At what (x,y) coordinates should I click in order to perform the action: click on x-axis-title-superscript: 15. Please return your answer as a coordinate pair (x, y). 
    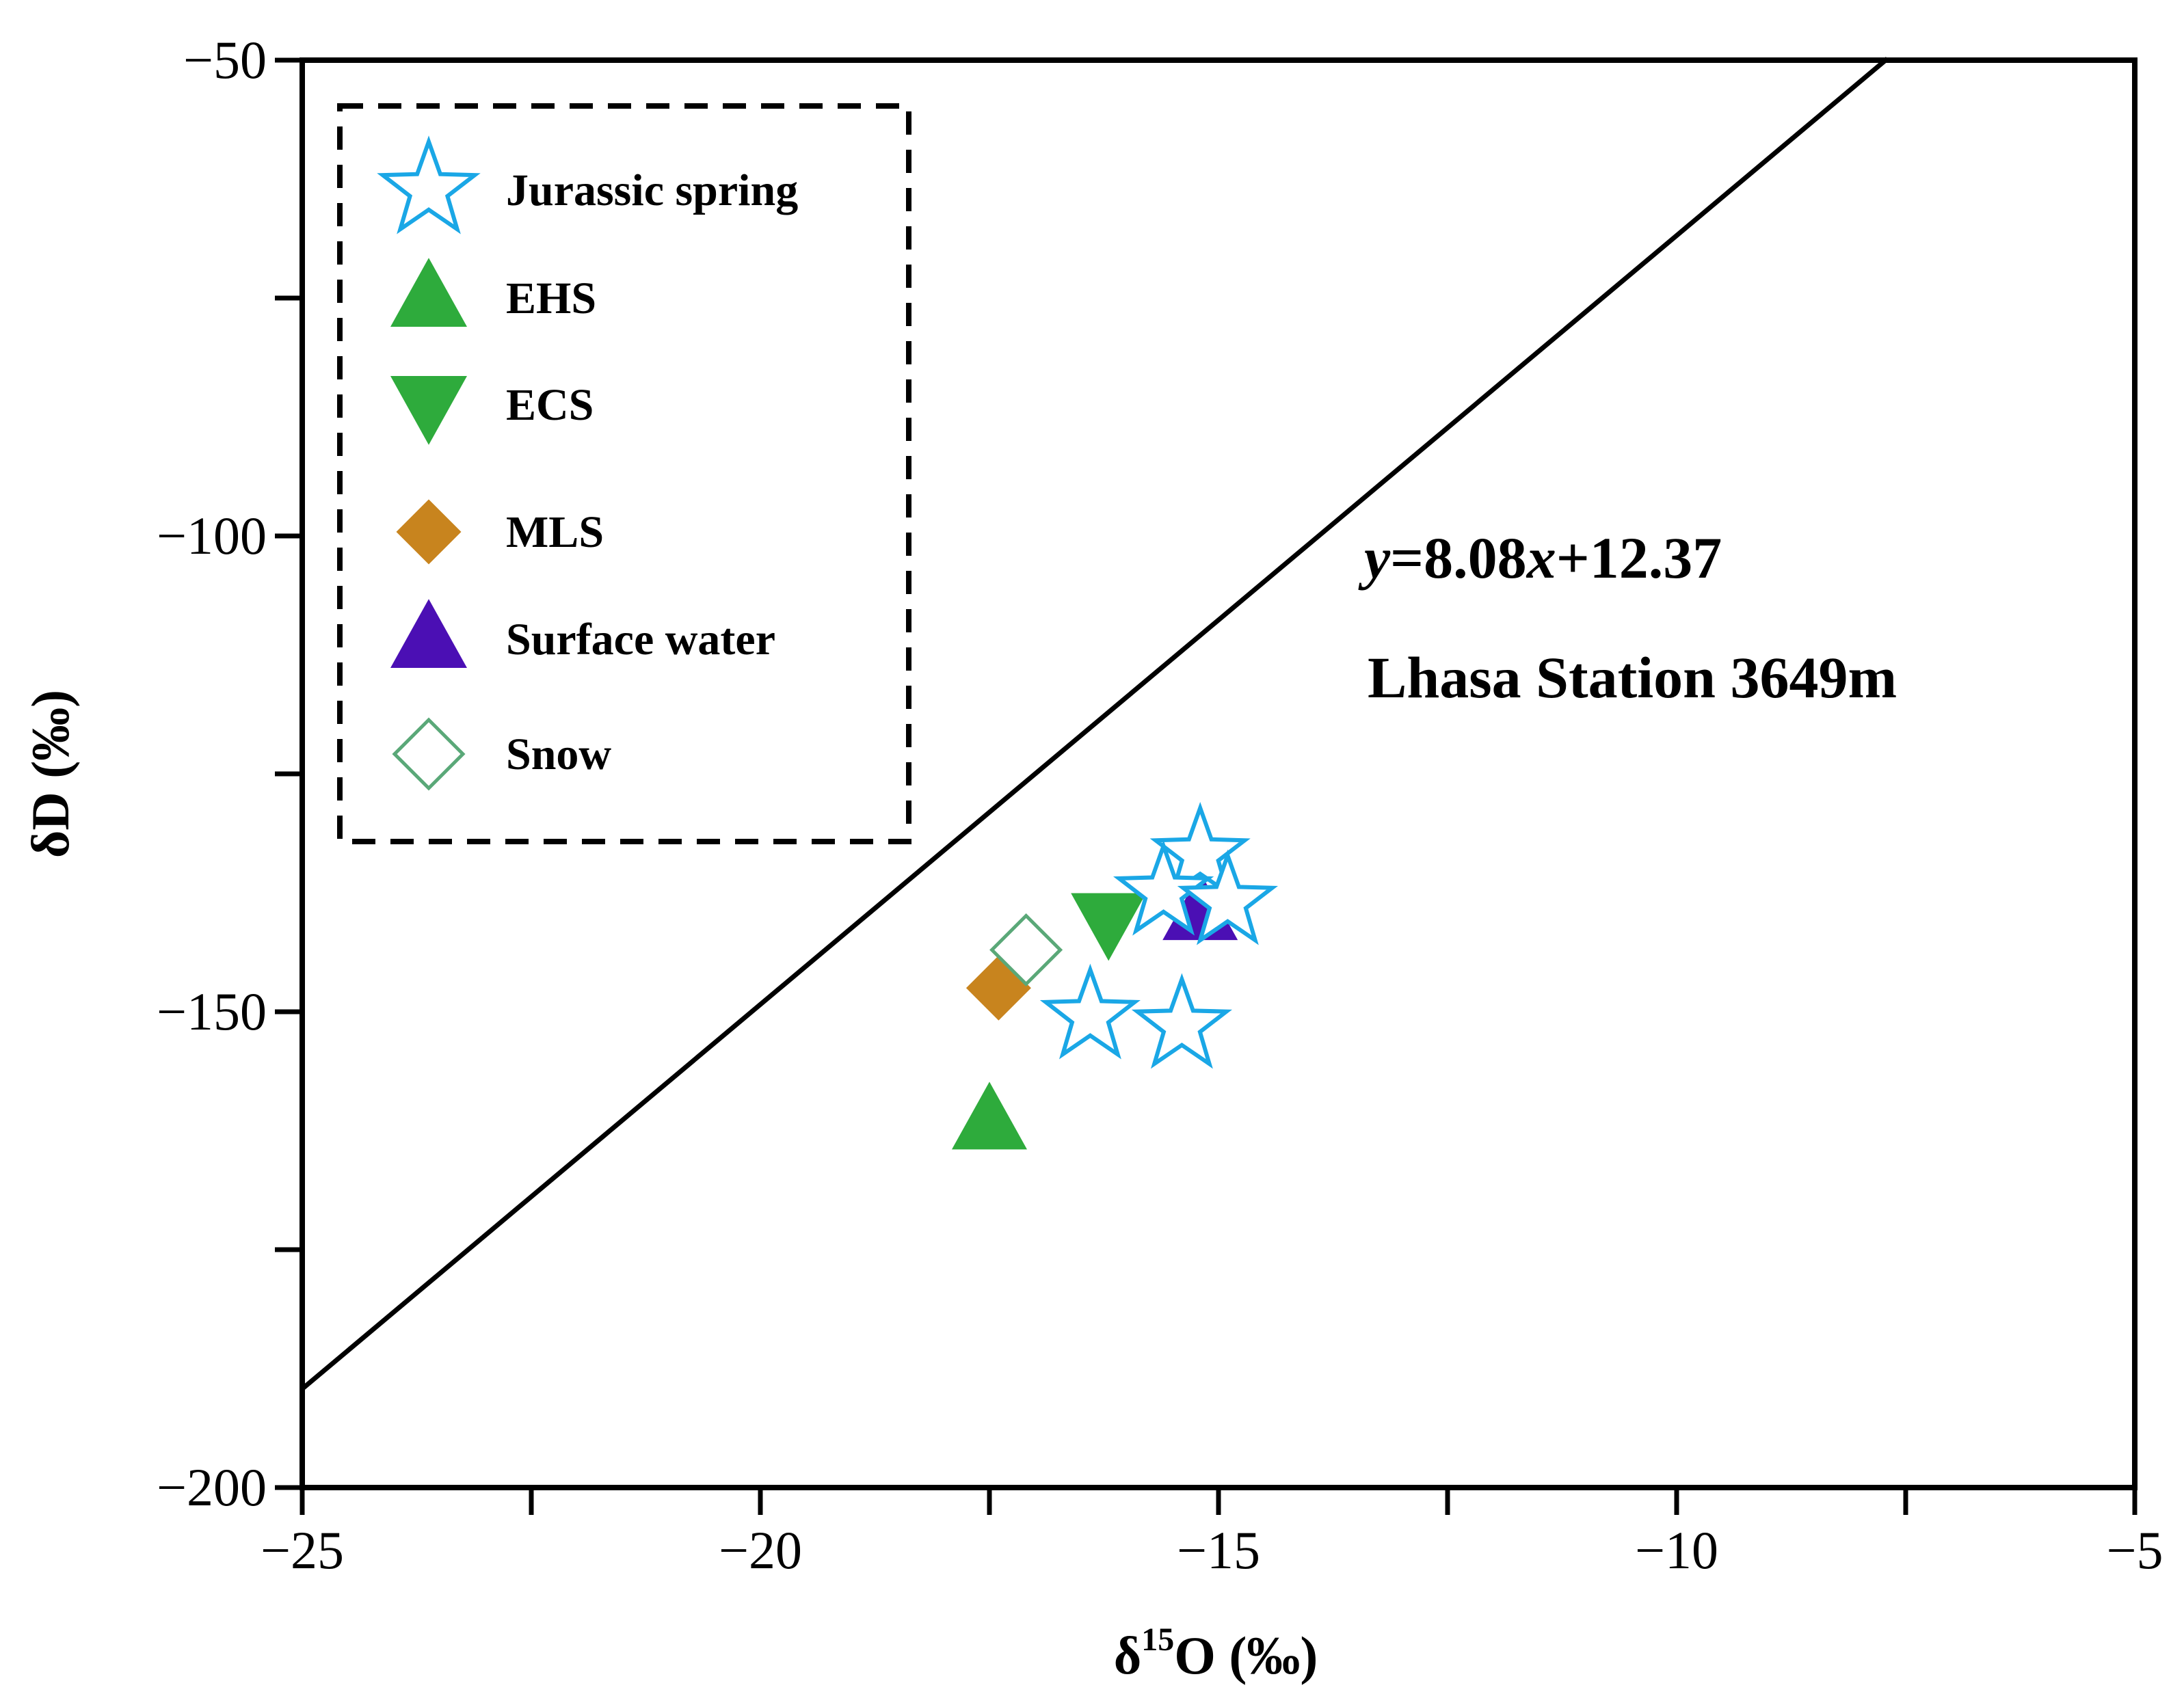
    Looking at the image, I should click on (1157, 1640).